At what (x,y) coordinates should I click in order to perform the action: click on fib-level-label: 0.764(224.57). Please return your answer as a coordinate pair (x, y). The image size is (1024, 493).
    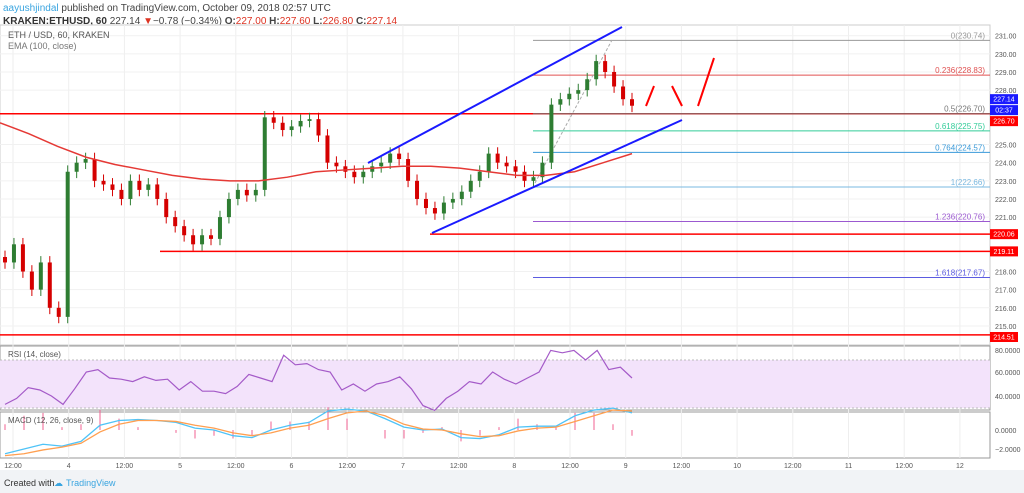
    Looking at the image, I should click on (960, 147).